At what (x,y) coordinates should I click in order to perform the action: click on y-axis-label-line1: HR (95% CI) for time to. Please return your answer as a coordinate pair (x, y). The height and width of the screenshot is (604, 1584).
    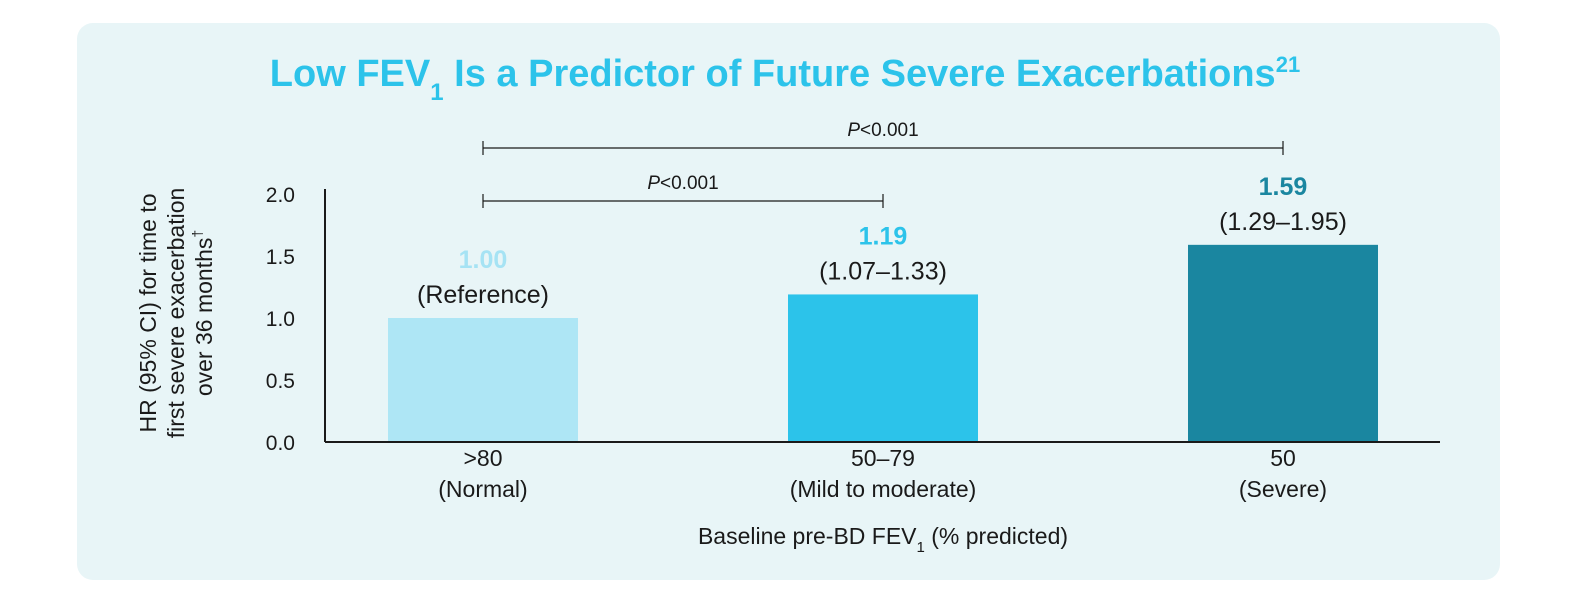
    Looking at the image, I should click on (148, 313).